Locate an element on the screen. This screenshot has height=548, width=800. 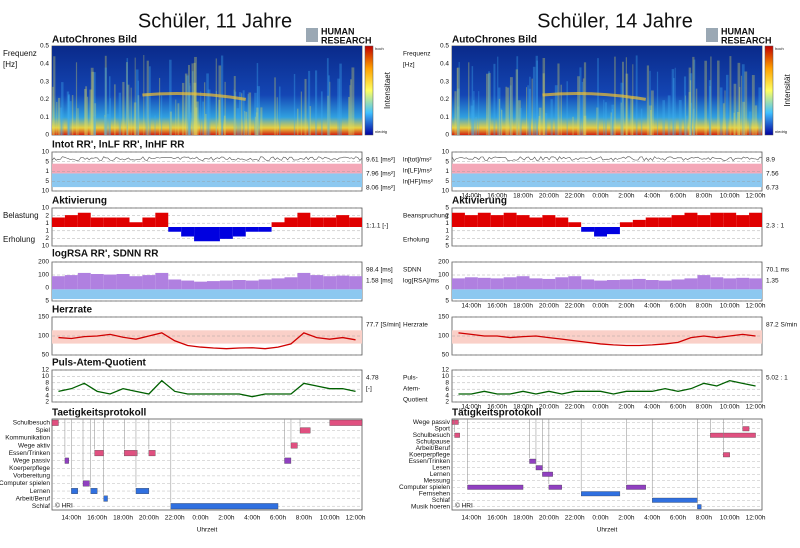
colorbar-low: niedrig is located at coordinates (781, 131).